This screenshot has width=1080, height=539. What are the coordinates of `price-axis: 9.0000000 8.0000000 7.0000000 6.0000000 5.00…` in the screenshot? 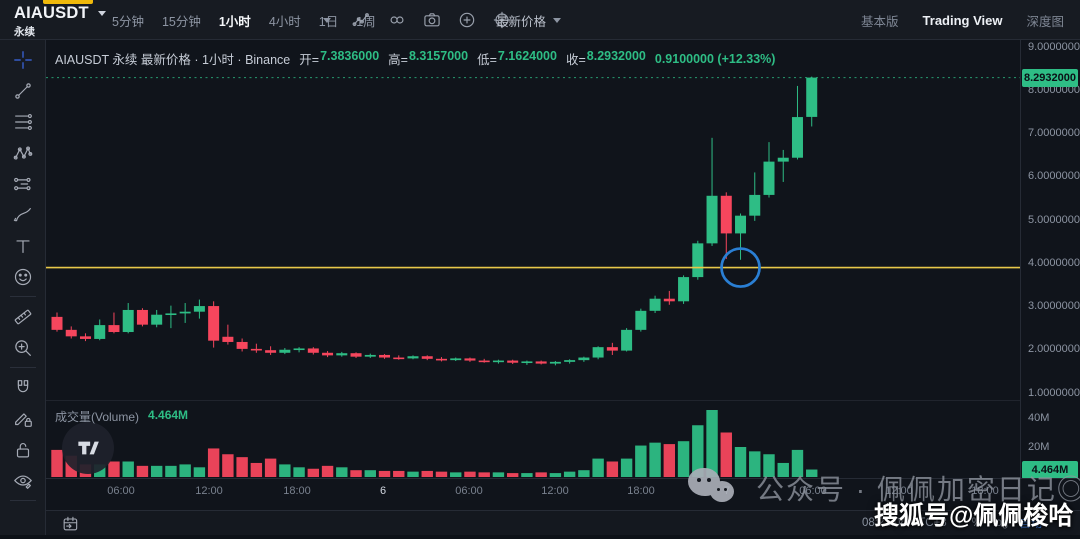 It's located at (1050, 259).